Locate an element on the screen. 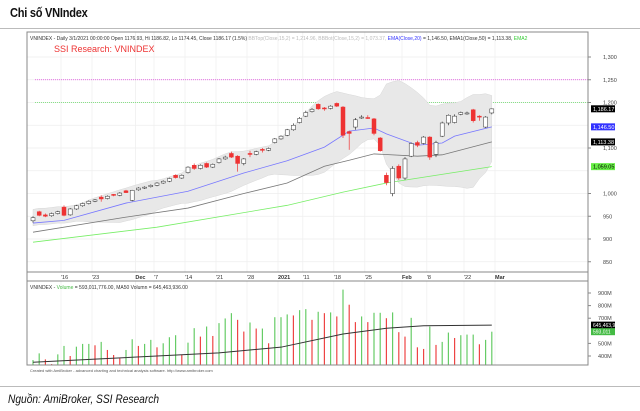 This screenshot has width=640, height=411. x-tick-label: '7 is located at coordinates (156, 278).